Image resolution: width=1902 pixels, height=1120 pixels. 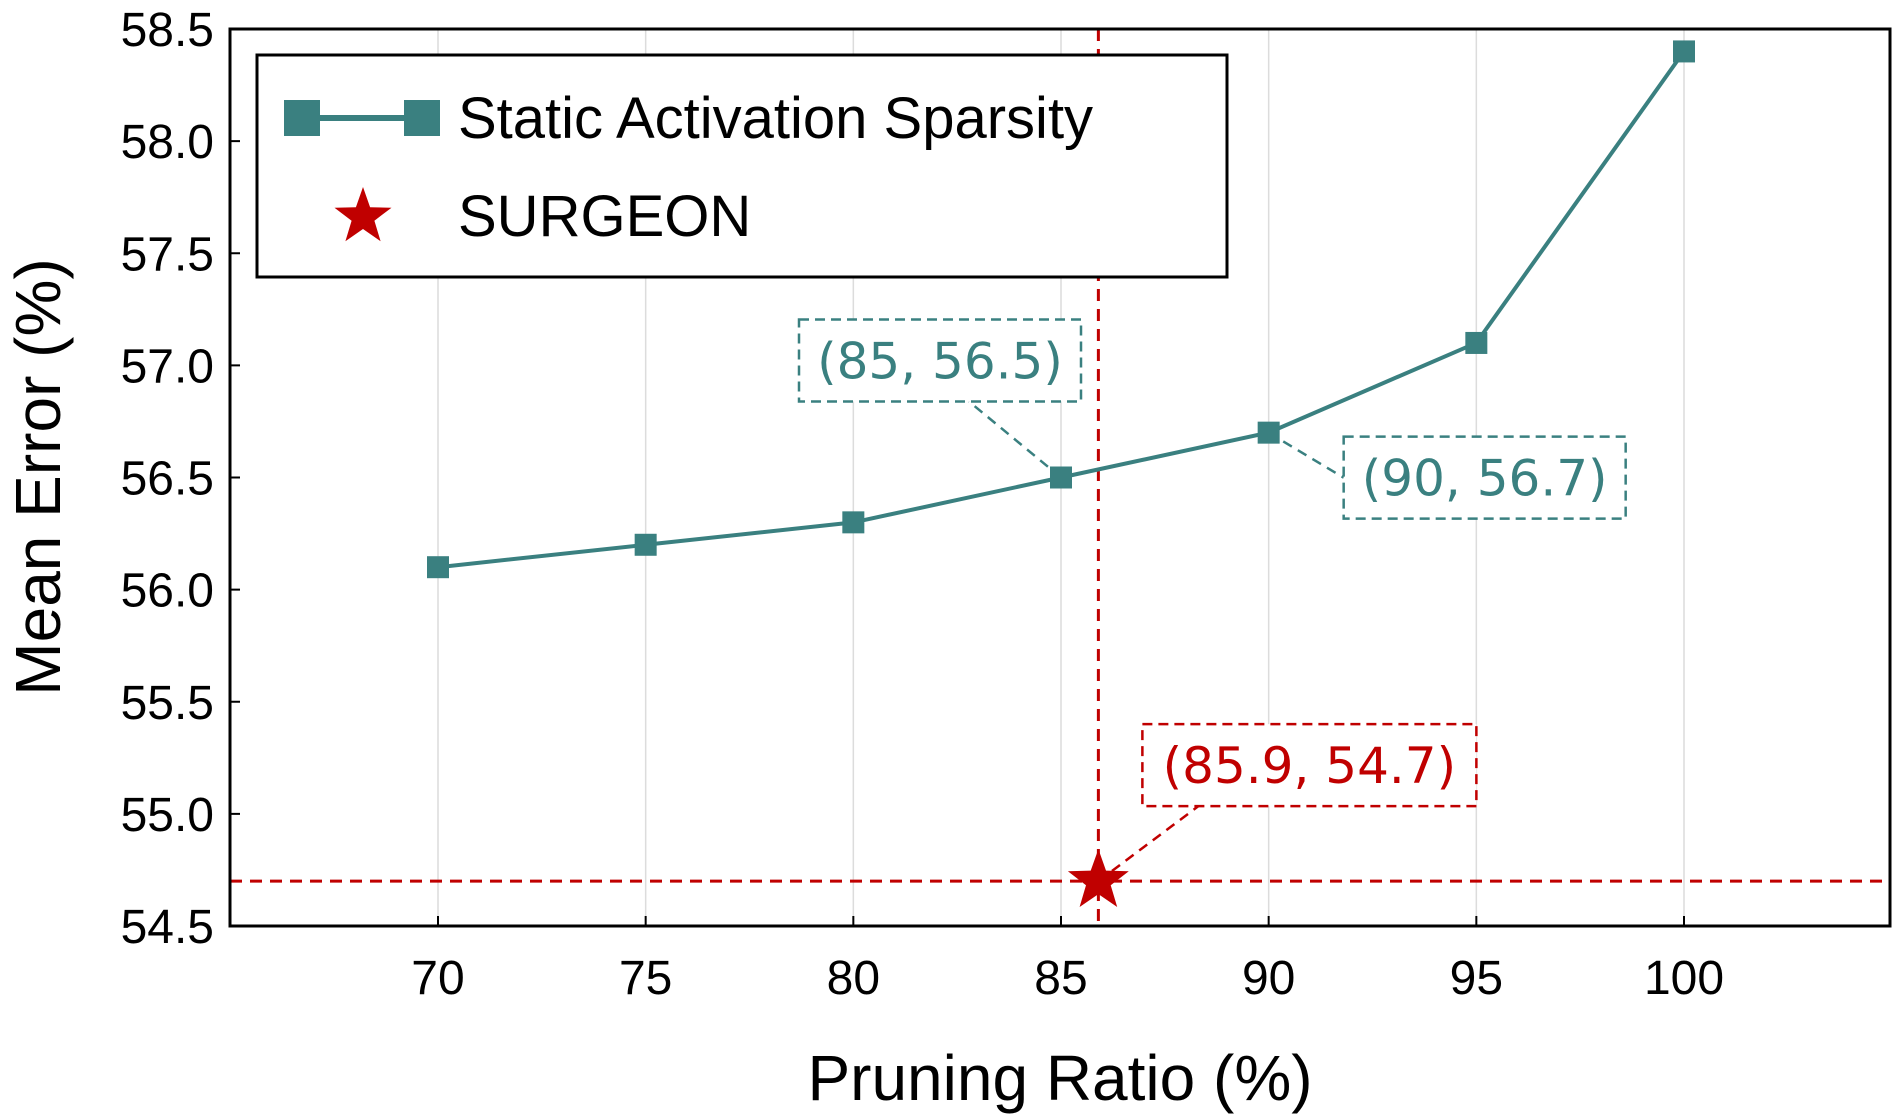 I want to click on y-axis-title: Mean Error (%), so click(x=38, y=476).